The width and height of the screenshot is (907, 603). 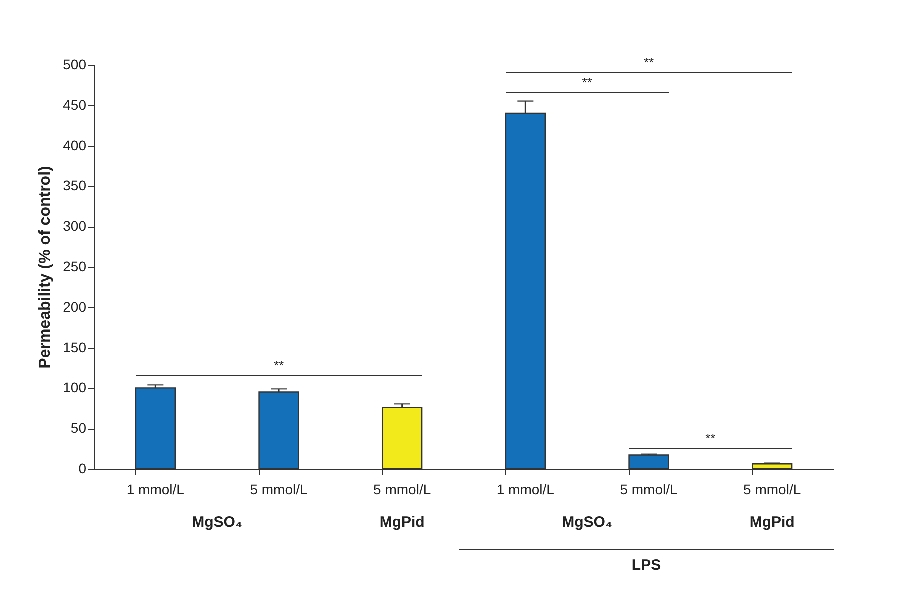 I want to click on y-tick-label: 450, so click(x=75, y=104).